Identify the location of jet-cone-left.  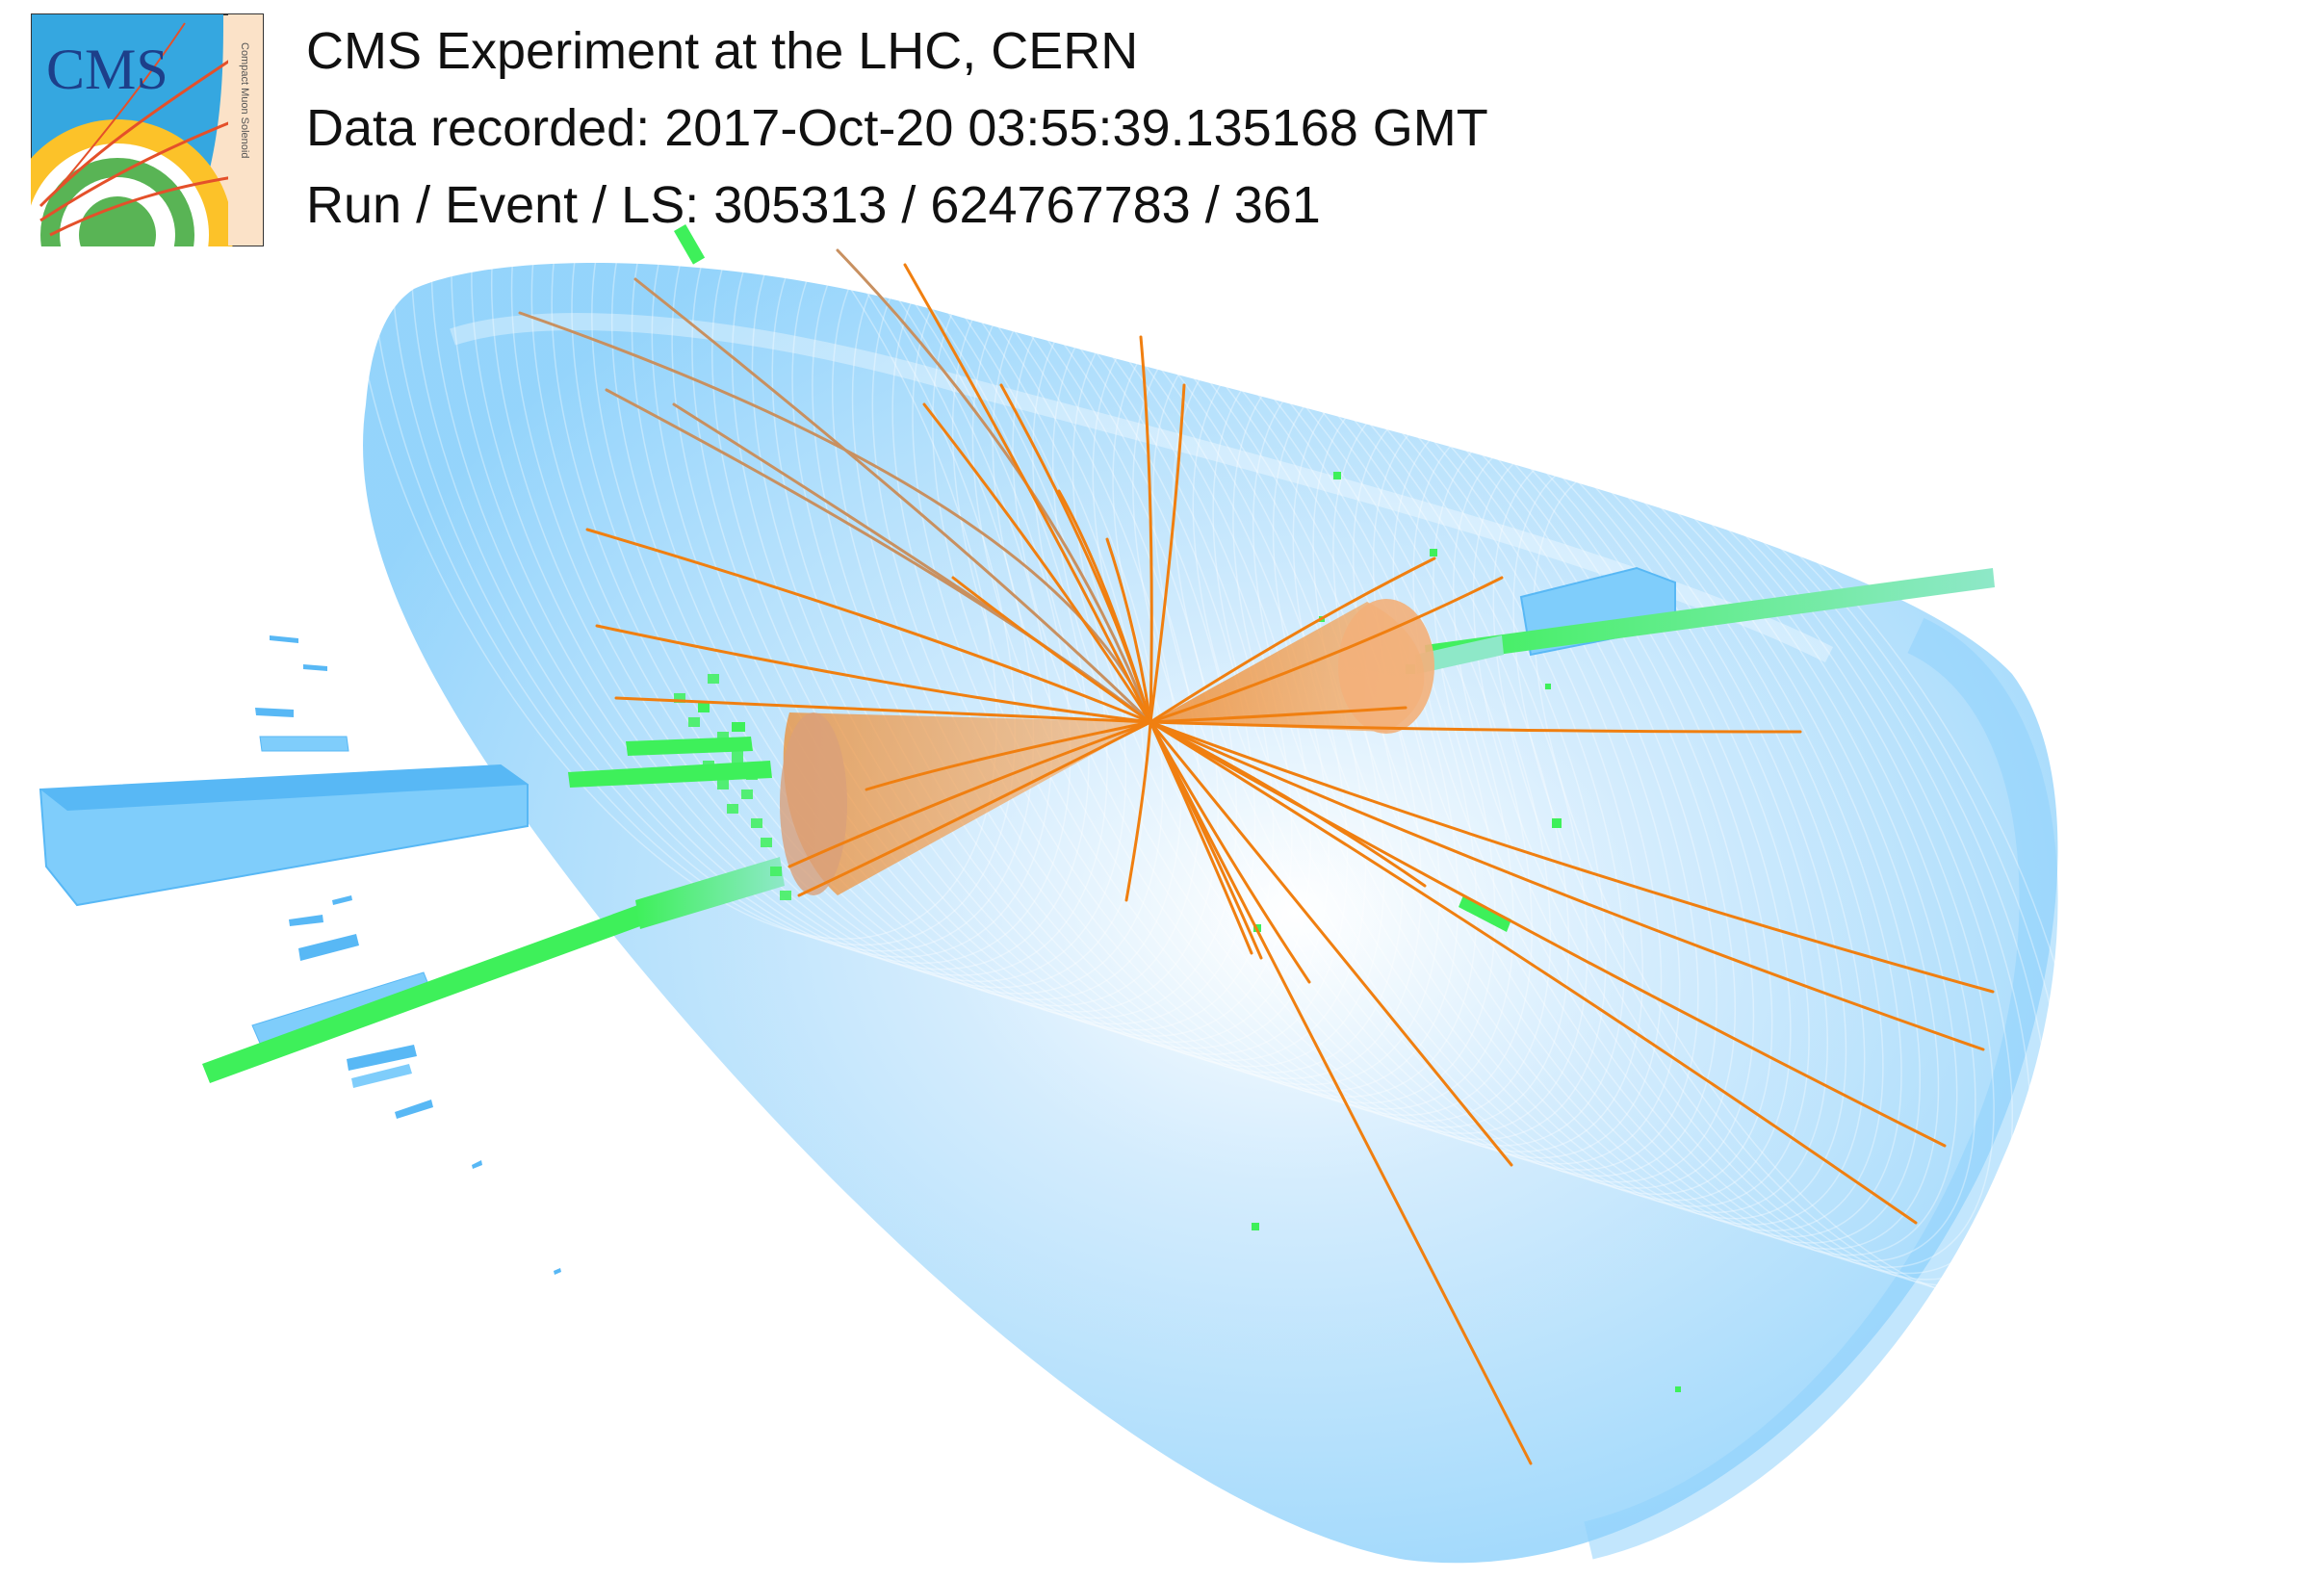
(966, 803).